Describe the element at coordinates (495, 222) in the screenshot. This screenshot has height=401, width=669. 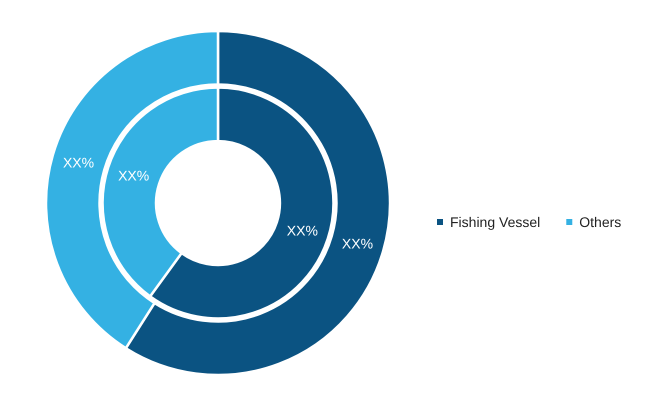
I see `legend-label: Fishing Vessel` at that location.